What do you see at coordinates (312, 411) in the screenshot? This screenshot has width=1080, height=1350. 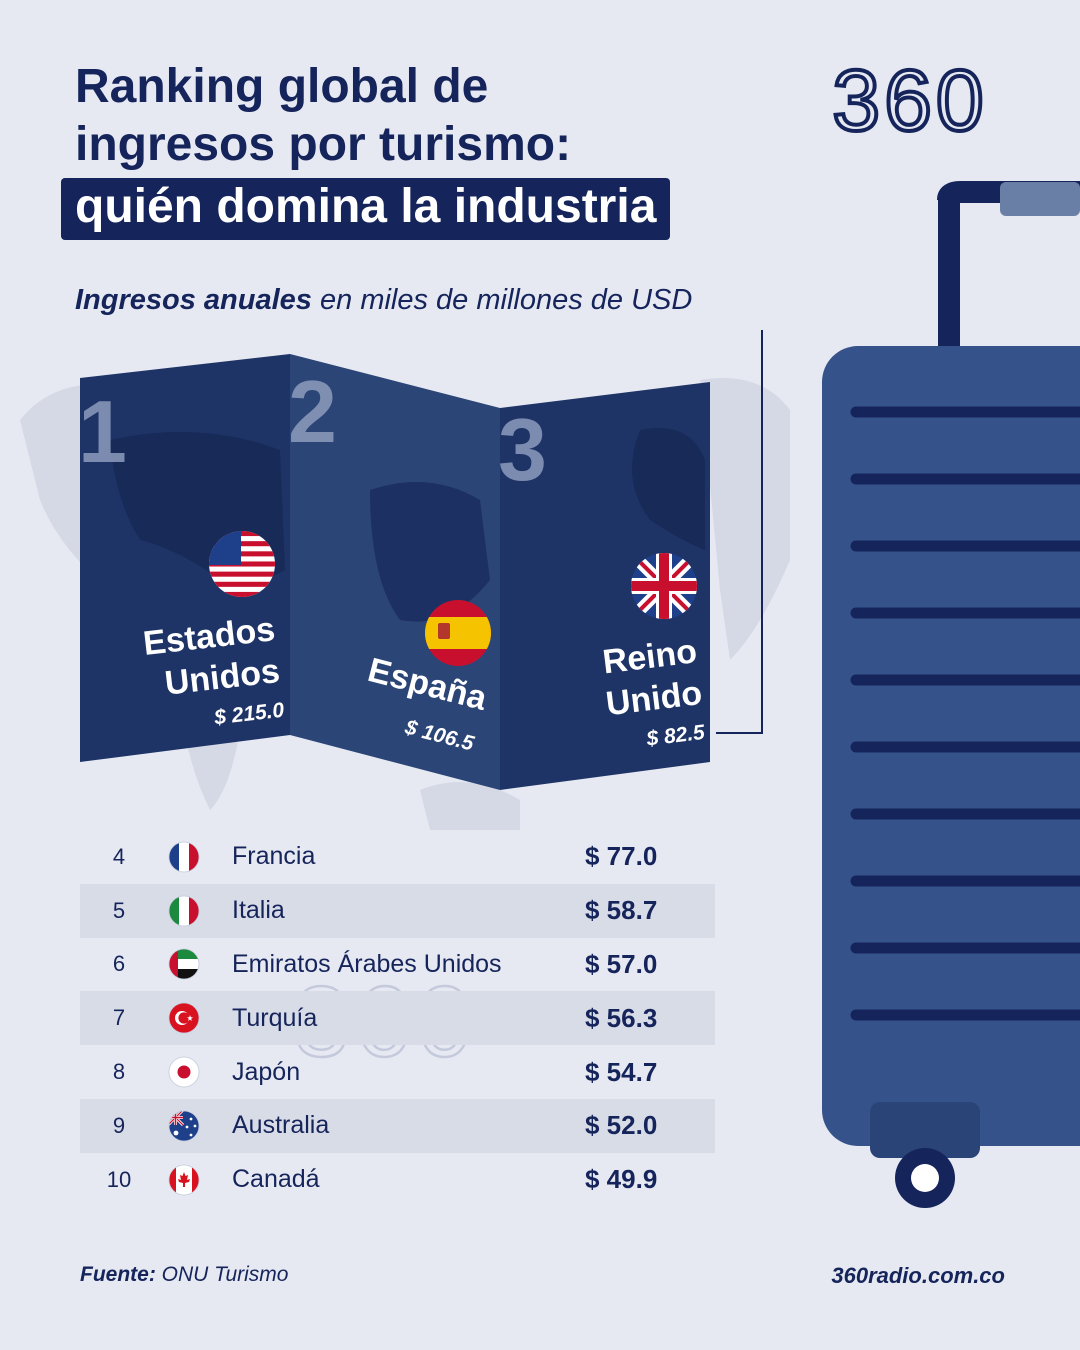 I see `rank-2-number: 2` at bounding box center [312, 411].